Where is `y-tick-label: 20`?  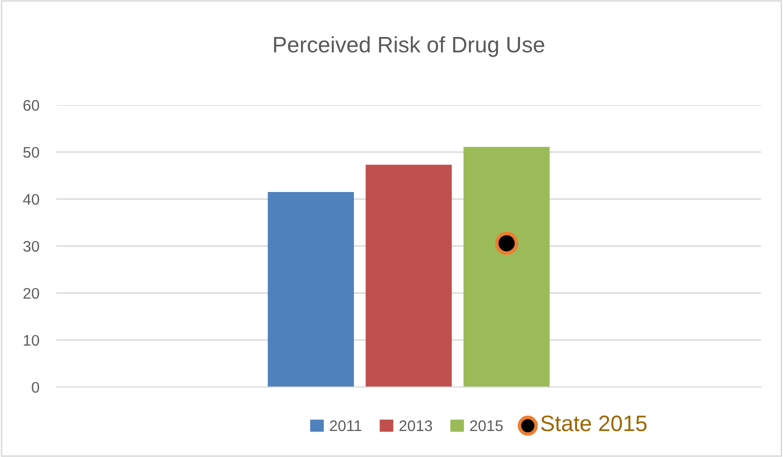 y-tick-label: 20 is located at coordinates (31, 293).